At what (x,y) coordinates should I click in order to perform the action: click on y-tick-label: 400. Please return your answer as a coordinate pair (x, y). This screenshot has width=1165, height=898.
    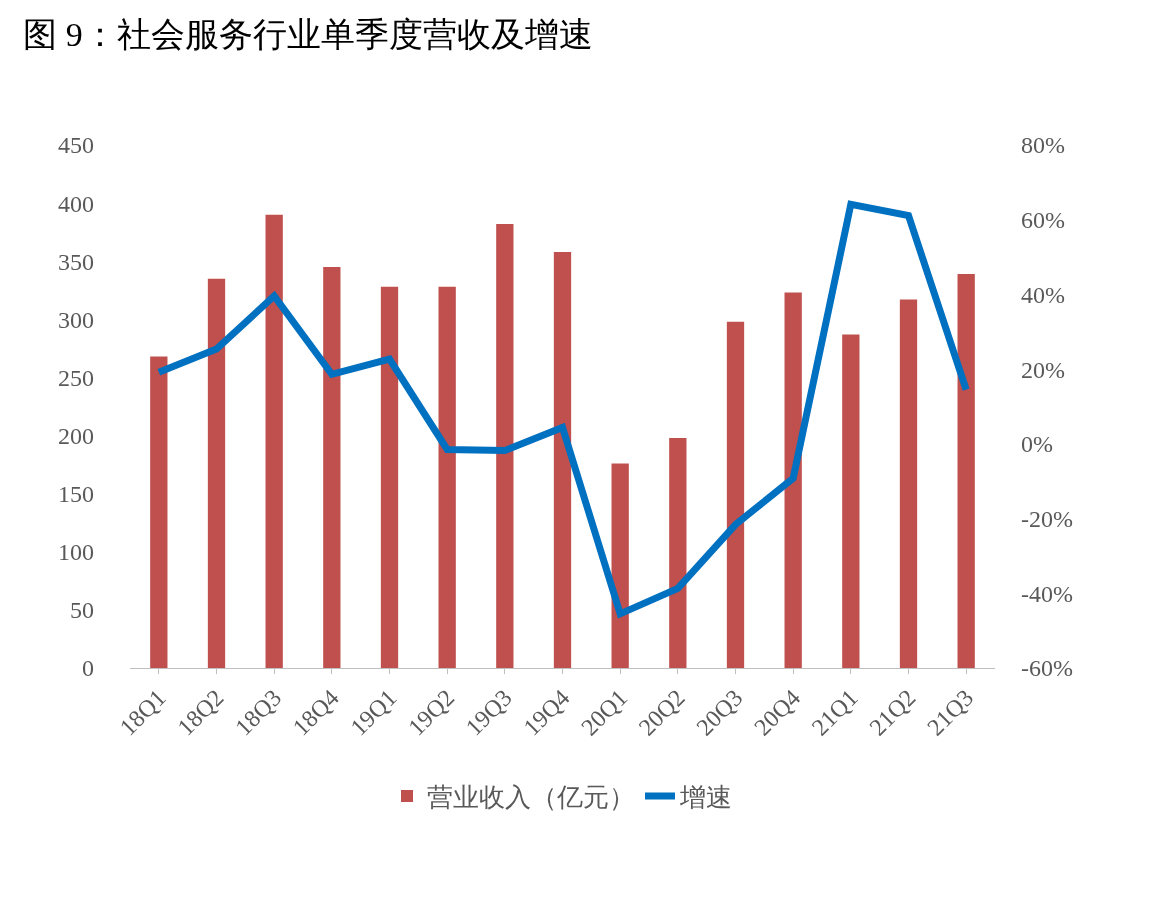
    Looking at the image, I should click on (76, 203).